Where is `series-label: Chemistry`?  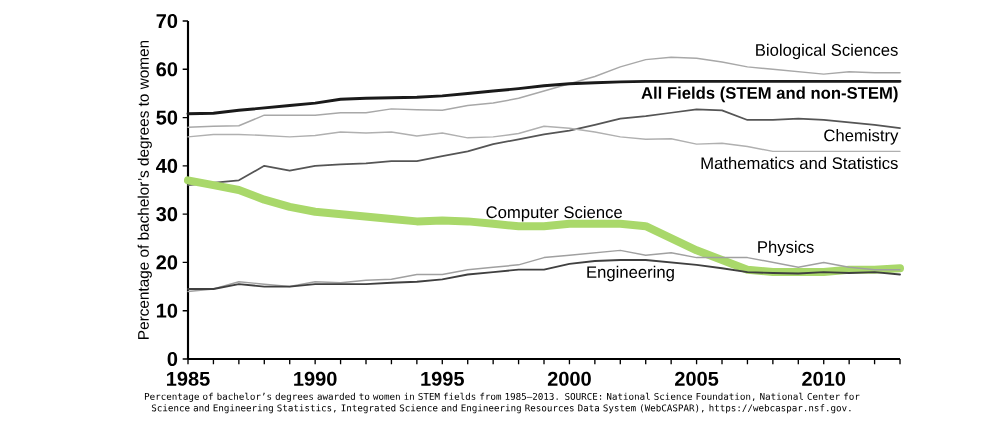 series-label: Chemistry is located at coordinates (861, 137).